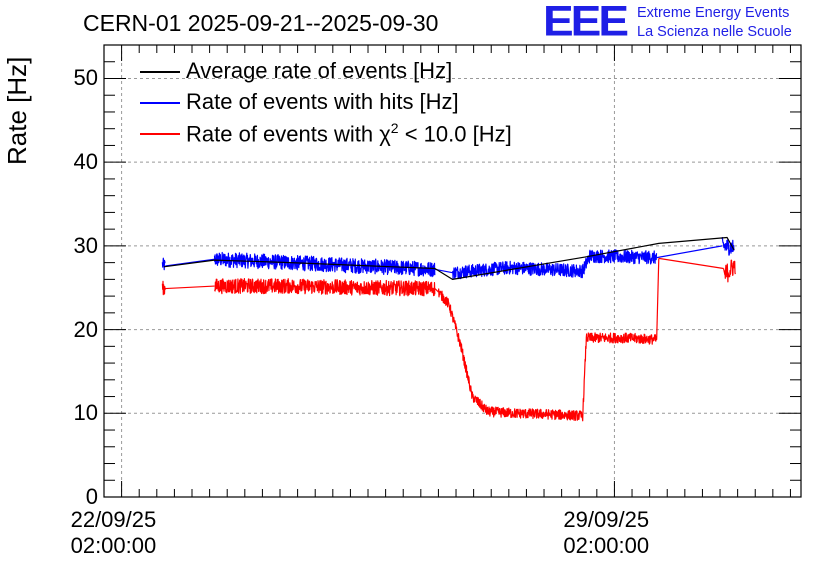  I want to click on x-tick-label: 29/09/25 02:00:00, so click(606, 533).